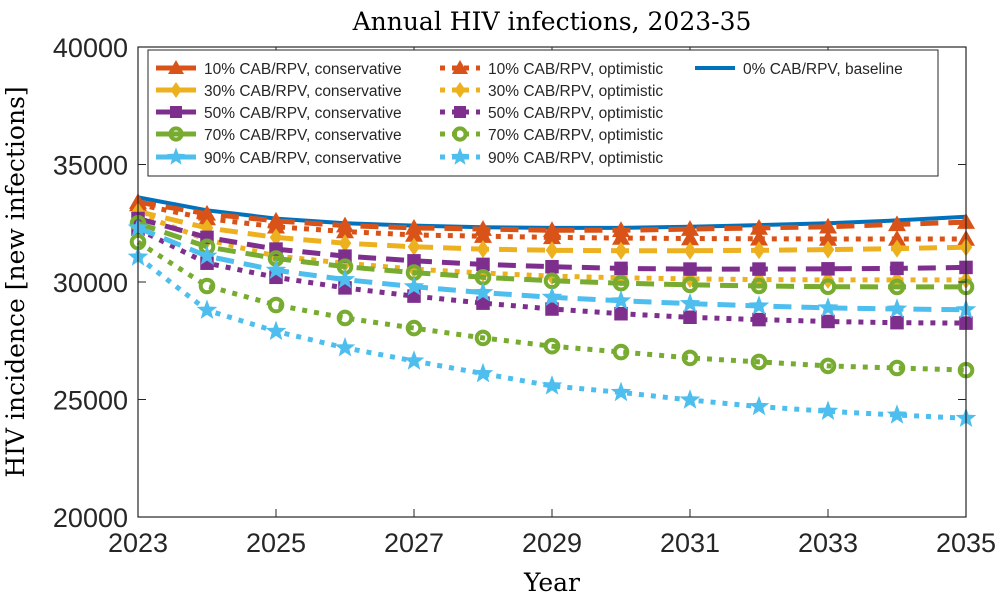  What do you see at coordinates (460, 90) in the screenshot?
I see `legend-marker-diamond` at bounding box center [460, 90].